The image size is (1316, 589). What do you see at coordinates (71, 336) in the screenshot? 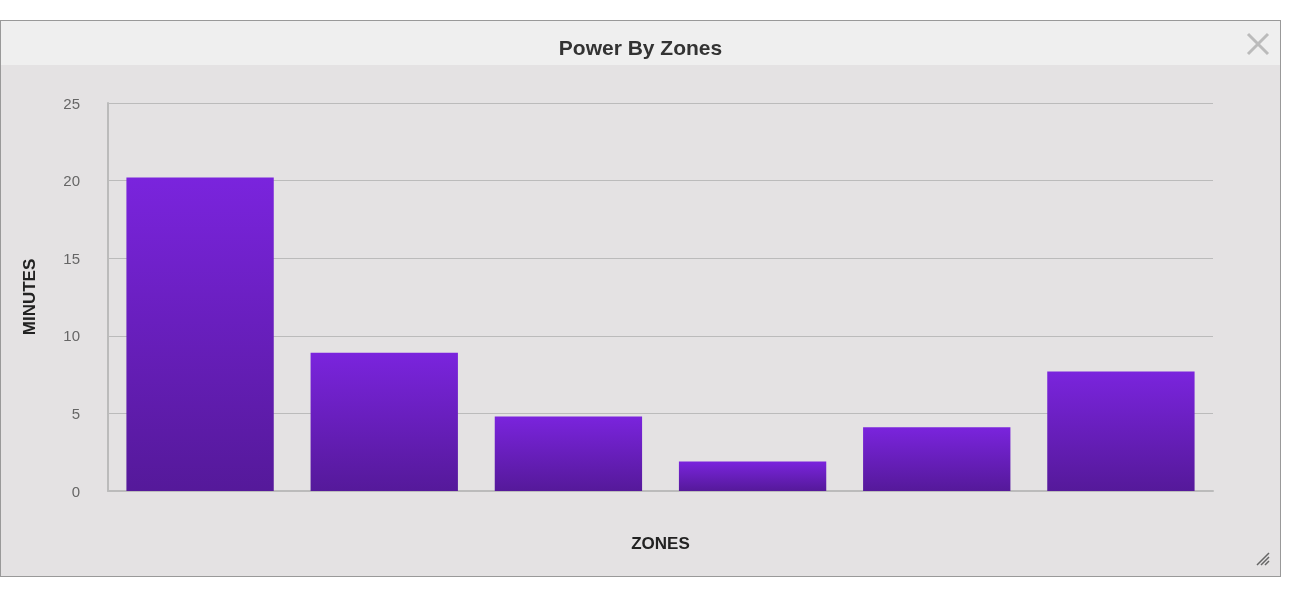
I see `y-tick-label: 10` at bounding box center [71, 336].